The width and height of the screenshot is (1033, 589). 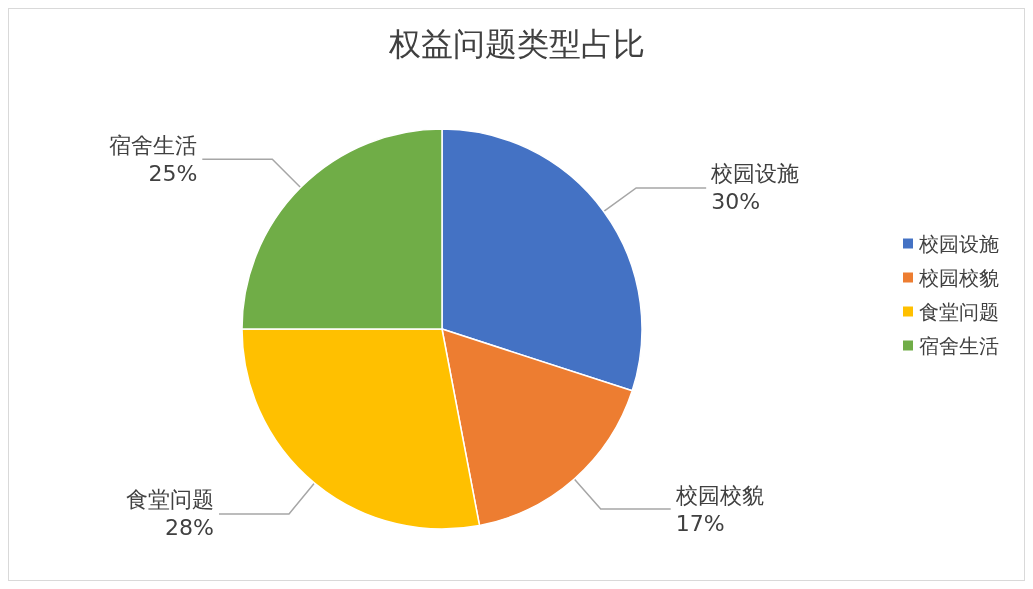 What do you see at coordinates (700, 523) in the screenshot?
I see `data-label: 17%` at bounding box center [700, 523].